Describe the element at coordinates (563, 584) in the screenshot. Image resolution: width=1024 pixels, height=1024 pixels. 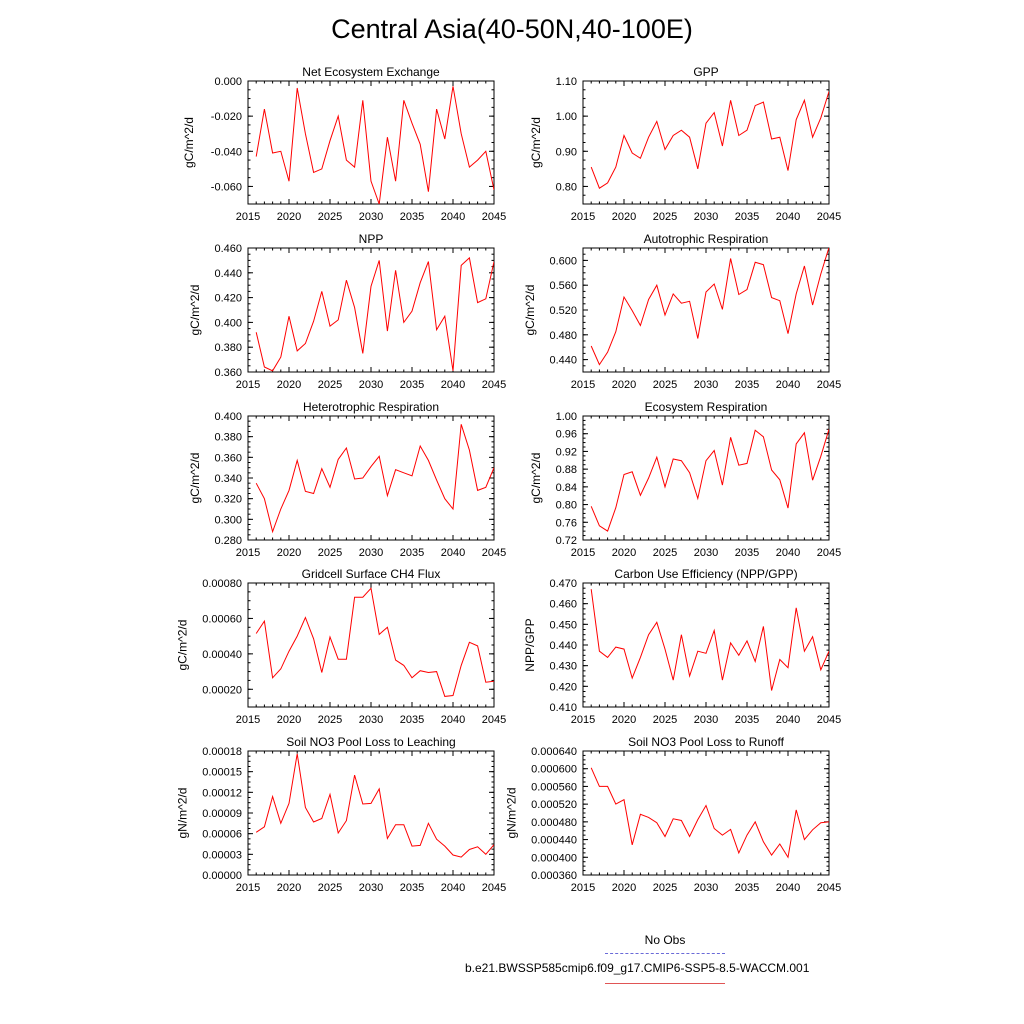
I see `y-tick-label: 0.470` at that location.